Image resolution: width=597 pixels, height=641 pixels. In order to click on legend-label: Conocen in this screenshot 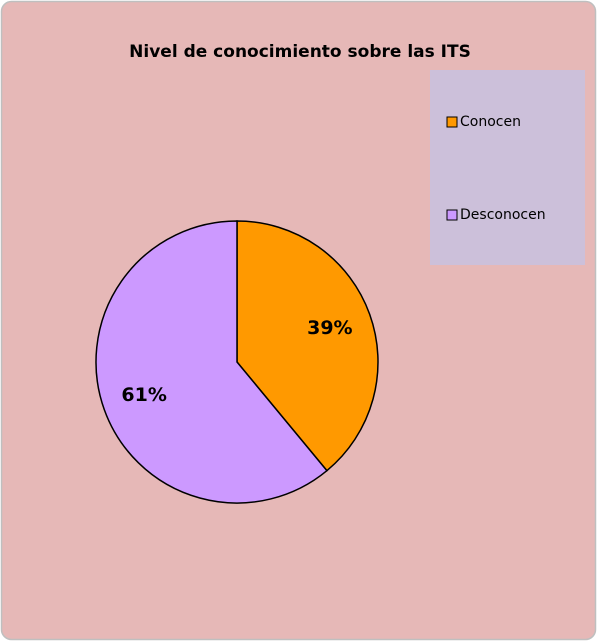, I will do `click(490, 122)`.